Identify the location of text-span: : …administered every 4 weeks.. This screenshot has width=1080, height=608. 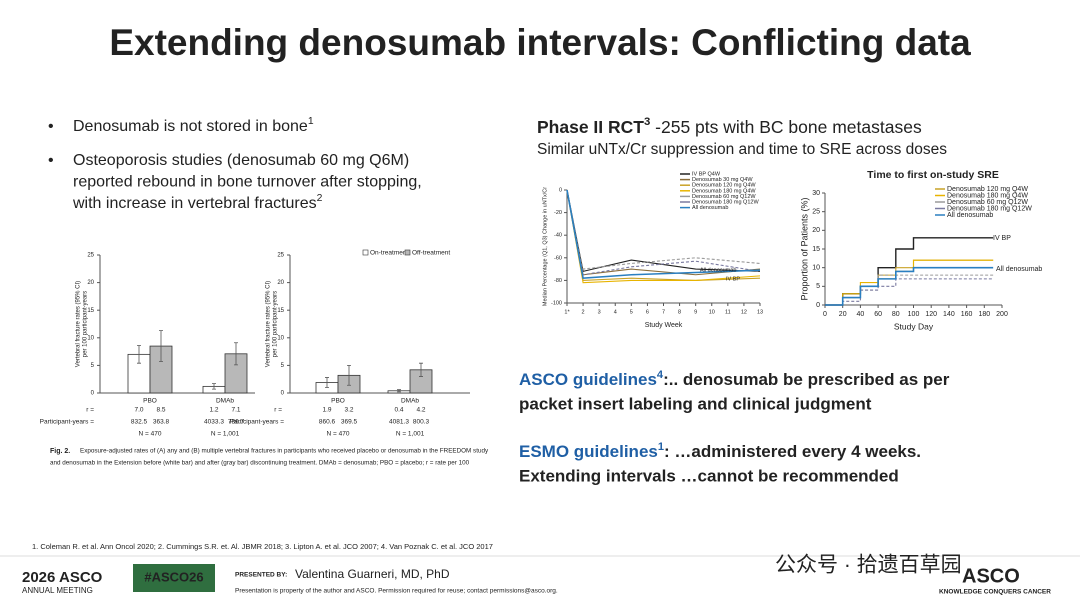
(792, 451).